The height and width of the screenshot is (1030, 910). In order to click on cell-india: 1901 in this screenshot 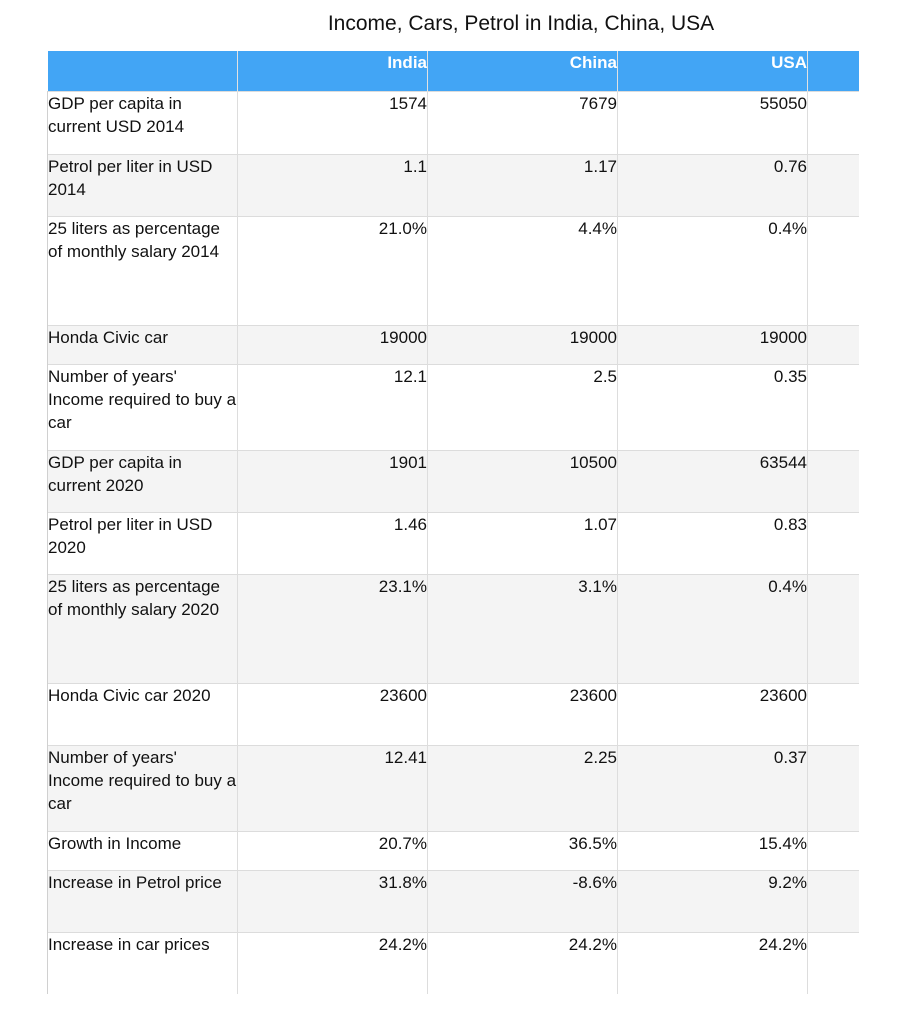, I will do `click(332, 480)`.